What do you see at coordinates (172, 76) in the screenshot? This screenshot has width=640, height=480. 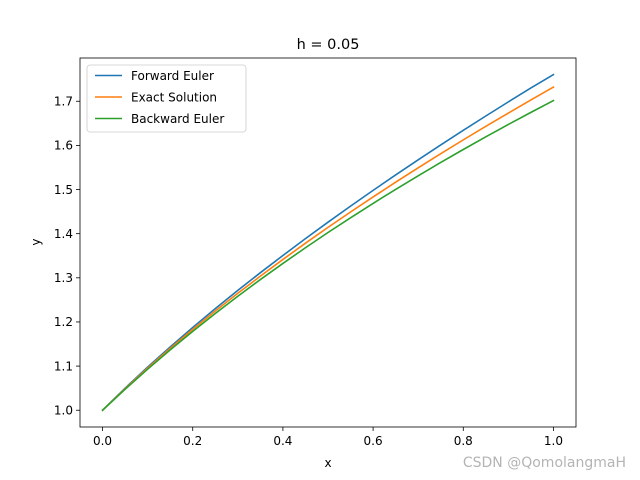 I see `legend-label-0: Forward Euler` at bounding box center [172, 76].